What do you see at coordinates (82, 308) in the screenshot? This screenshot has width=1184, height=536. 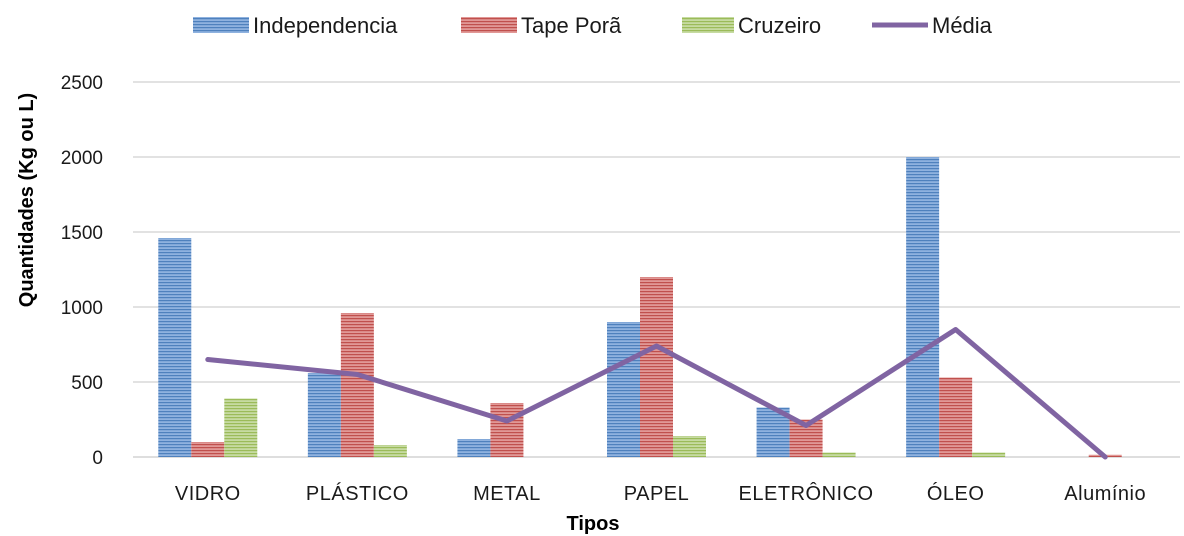 I see `y-tick-label: 1000` at bounding box center [82, 308].